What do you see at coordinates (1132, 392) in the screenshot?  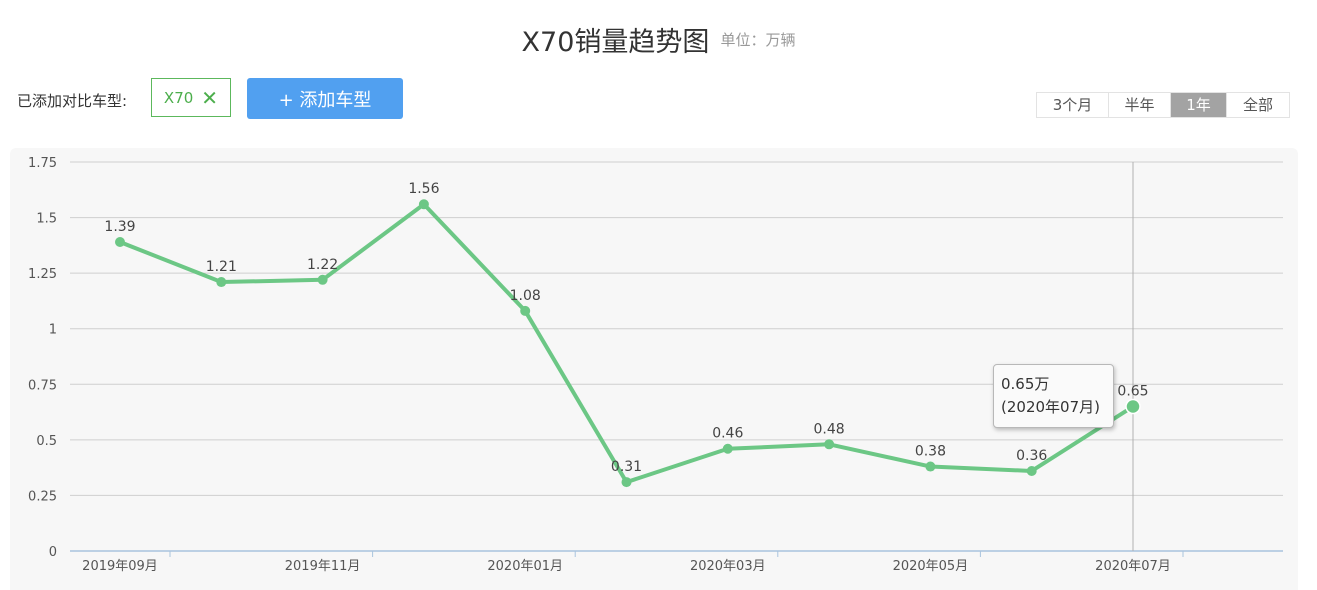 I see `data-label: 0.65` at bounding box center [1132, 392].